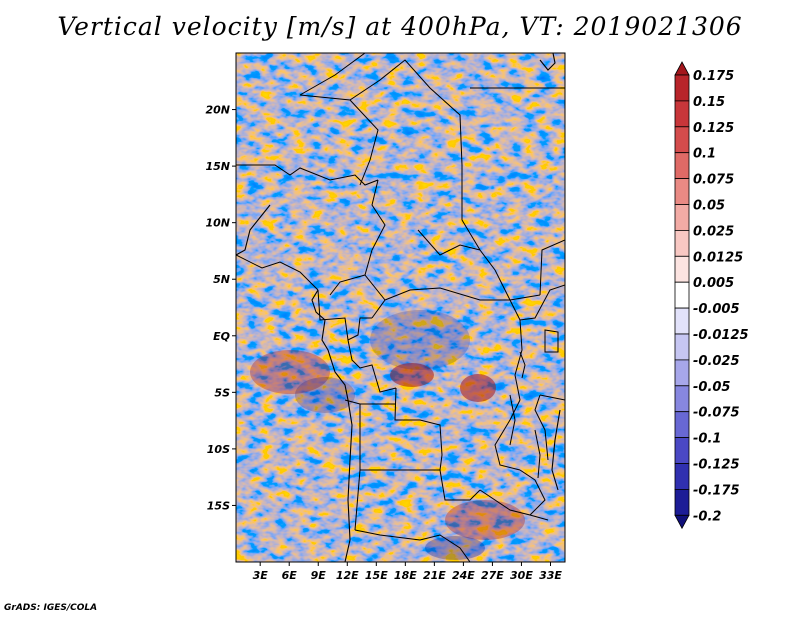 This screenshot has height=618, width=800. I want to click on colorbar-label: 0.1, so click(704, 154).